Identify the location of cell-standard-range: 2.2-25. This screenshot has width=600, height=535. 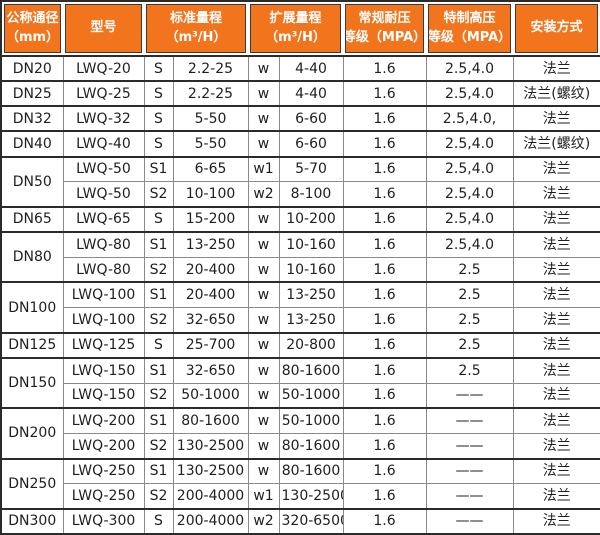
(210, 93).